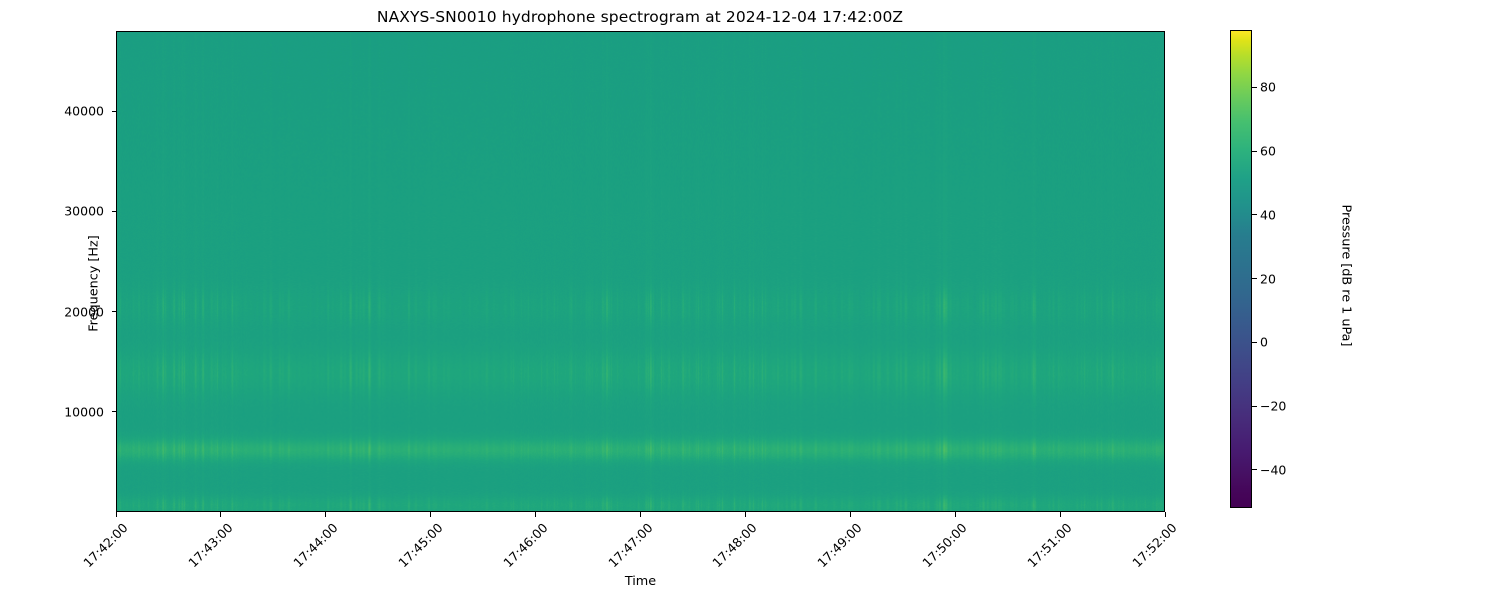 The height and width of the screenshot is (601, 1500). What do you see at coordinates (1346, 275) in the screenshot?
I see `colorbar-label: Pressure [dB re 1 uPa]` at bounding box center [1346, 275].